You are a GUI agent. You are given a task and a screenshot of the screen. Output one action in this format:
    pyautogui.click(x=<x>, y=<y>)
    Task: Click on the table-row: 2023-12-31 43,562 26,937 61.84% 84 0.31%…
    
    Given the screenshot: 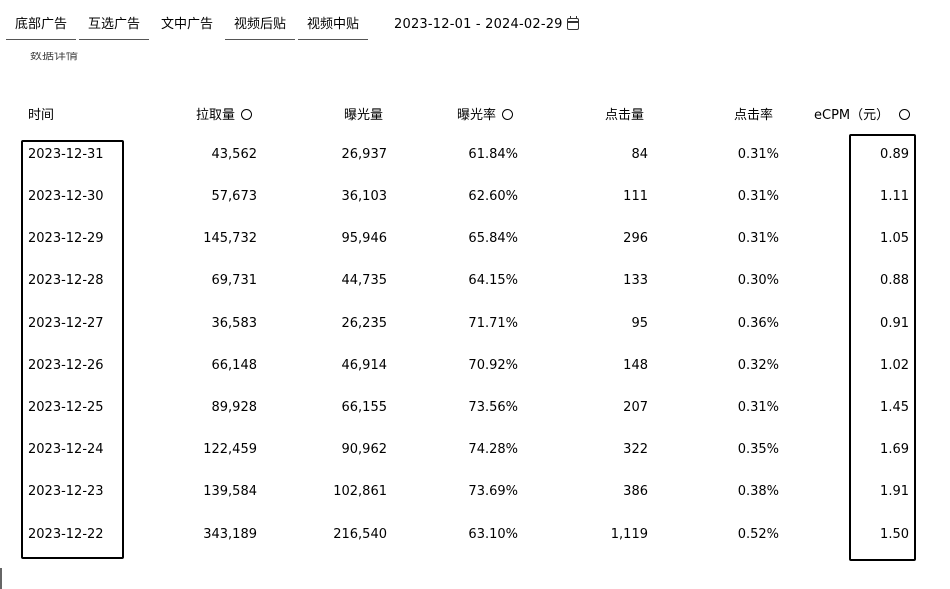 What is the action you would take?
    pyautogui.click(x=475, y=155)
    